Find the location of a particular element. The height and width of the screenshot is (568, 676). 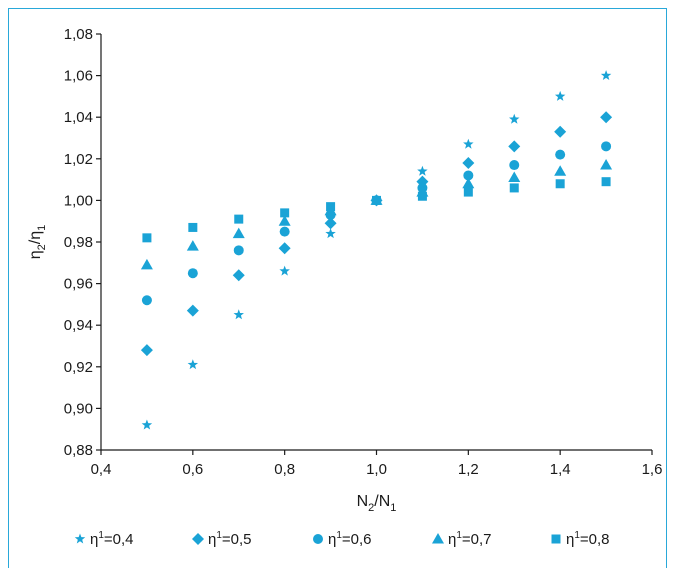

legend-item: η1=0,5 is located at coordinates (222, 539).